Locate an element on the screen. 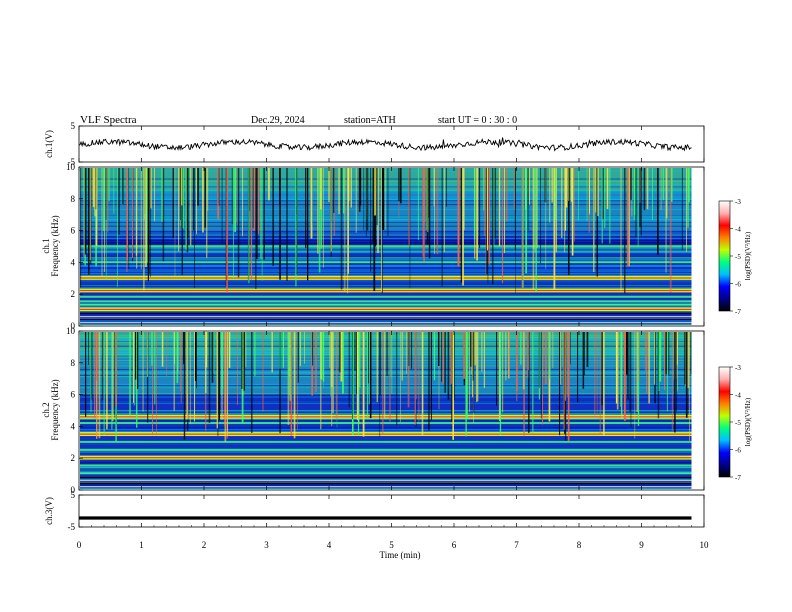 The height and width of the screenshot is (612, 792). x-tick-label: 2 is located at coordinates (204, 545).